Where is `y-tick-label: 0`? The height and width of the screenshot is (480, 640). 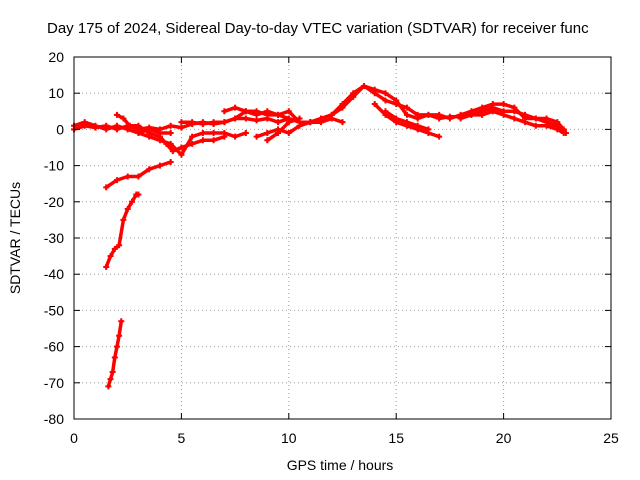 y-tick-label: 0 is located at coordinates (60, 129).